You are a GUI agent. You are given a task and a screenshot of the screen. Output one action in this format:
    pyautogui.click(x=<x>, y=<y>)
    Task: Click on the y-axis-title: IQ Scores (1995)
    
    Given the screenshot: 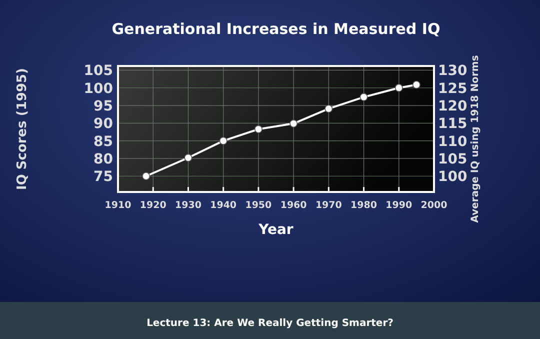 What is the action you would take?
    pyautogui.click(x=22, y=129)
    